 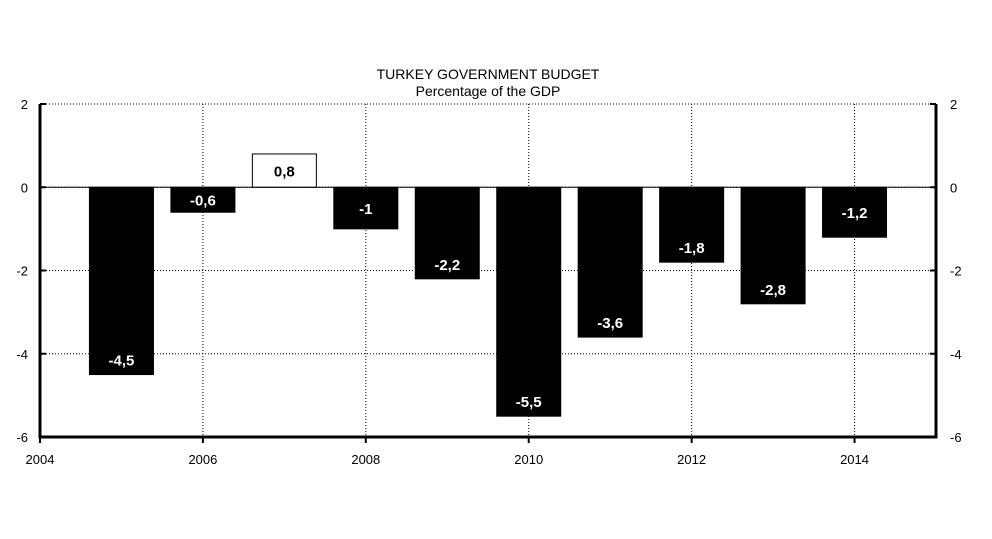 What do you see at coordinates (528, 459) in the screenshot?
I see `x-tick-label: 2010` at bounding box center [528, 459].